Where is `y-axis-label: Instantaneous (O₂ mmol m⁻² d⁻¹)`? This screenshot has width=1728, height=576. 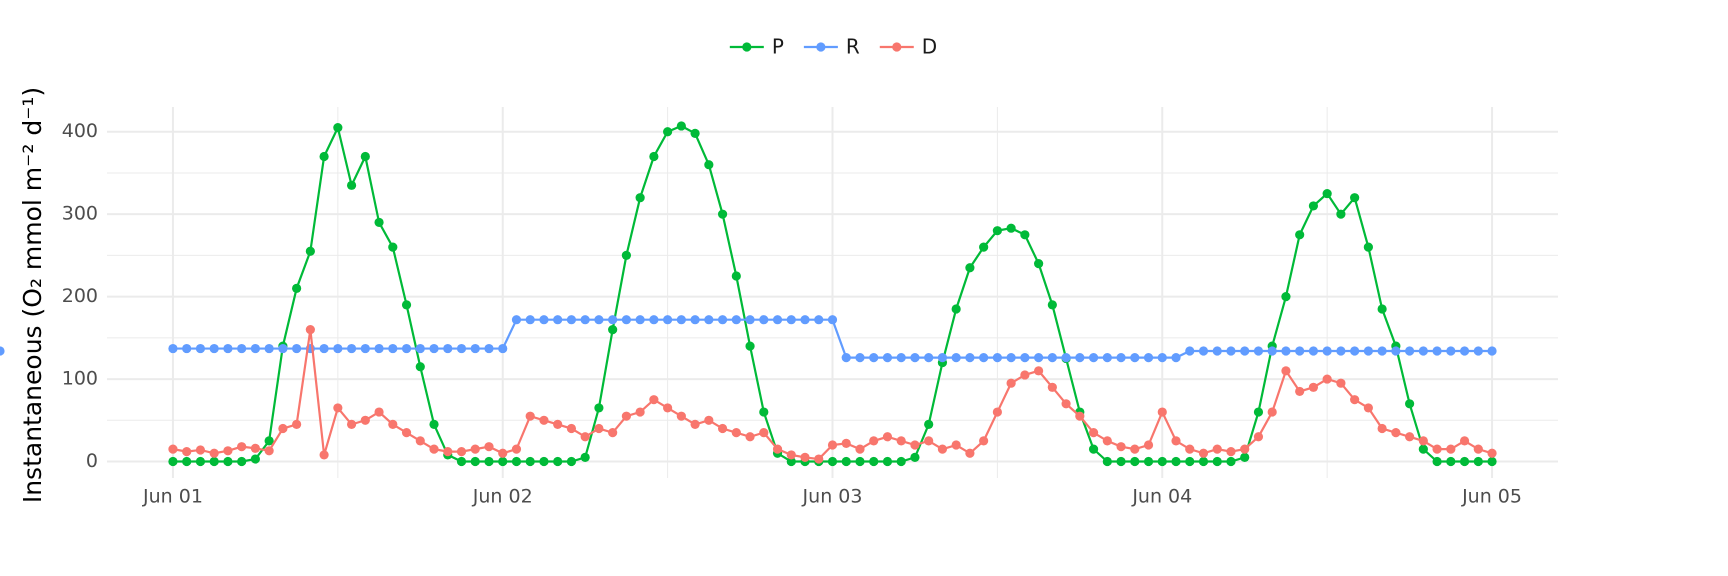 y-axis-label: Instantaneous (O₂ mmol m⁻² d⁻¹) is located at coordinates (32, 295).